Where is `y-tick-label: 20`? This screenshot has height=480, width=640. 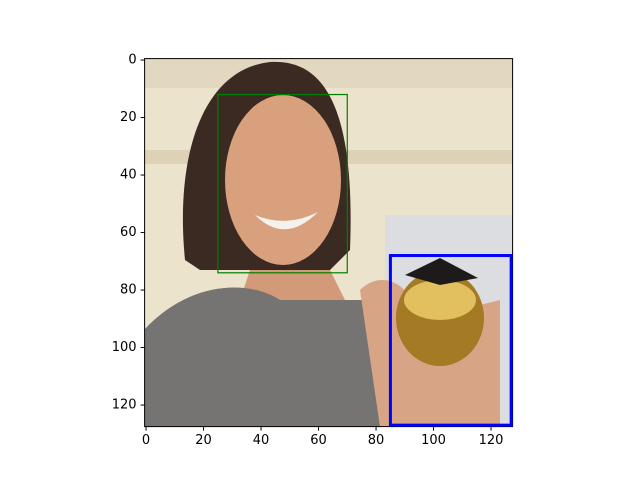 y-tick-label: 20 is located at coordinates (128, 117).